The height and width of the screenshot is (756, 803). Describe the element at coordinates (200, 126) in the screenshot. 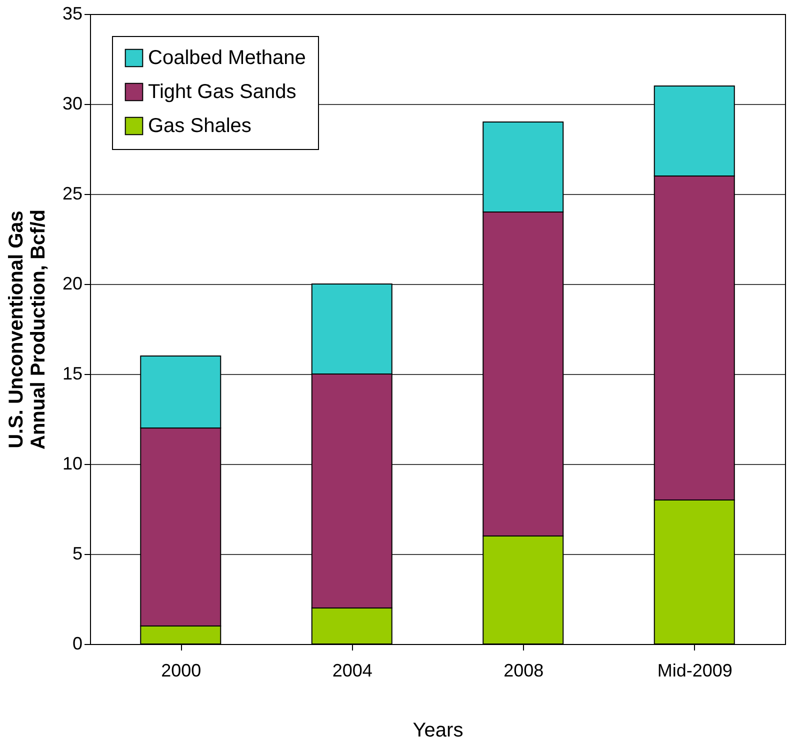

I see `legend-label: Gas Shales` at that location.